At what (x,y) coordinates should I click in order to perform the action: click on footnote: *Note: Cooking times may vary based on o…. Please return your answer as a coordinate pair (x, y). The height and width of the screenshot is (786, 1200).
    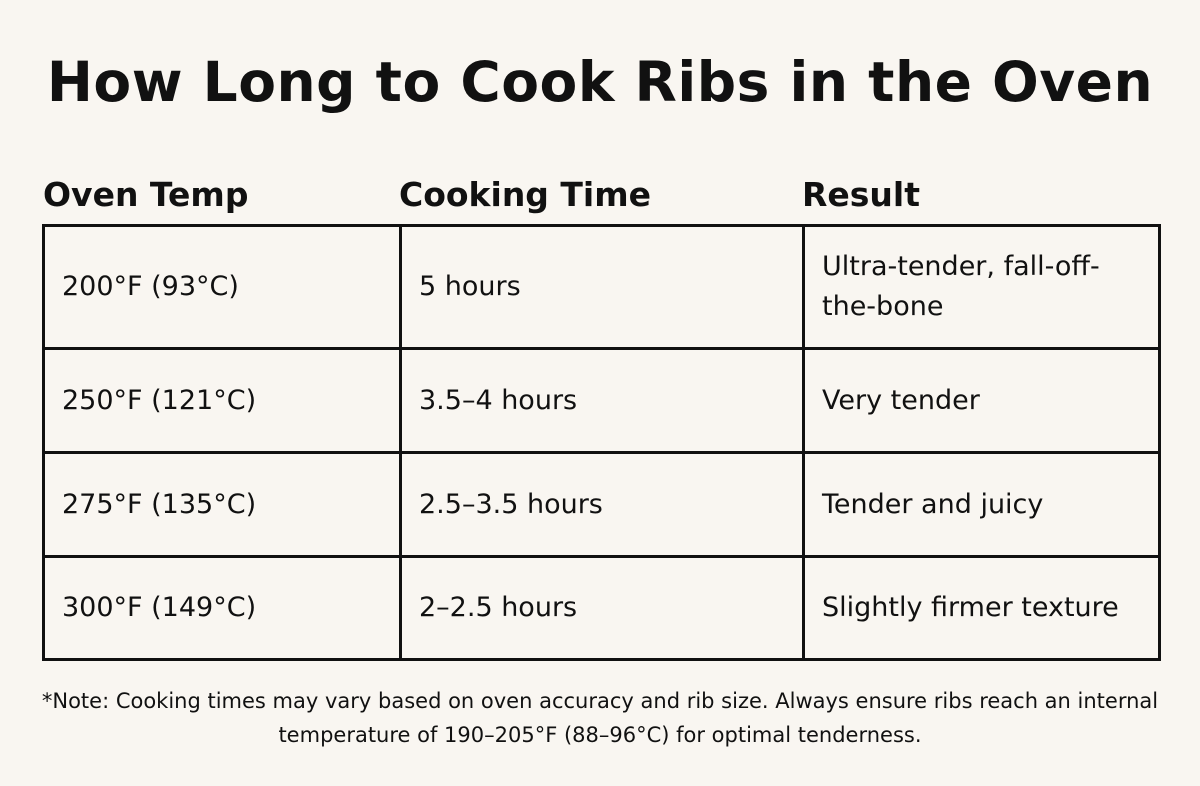
    Looking at the image, I should click on (600, 718).